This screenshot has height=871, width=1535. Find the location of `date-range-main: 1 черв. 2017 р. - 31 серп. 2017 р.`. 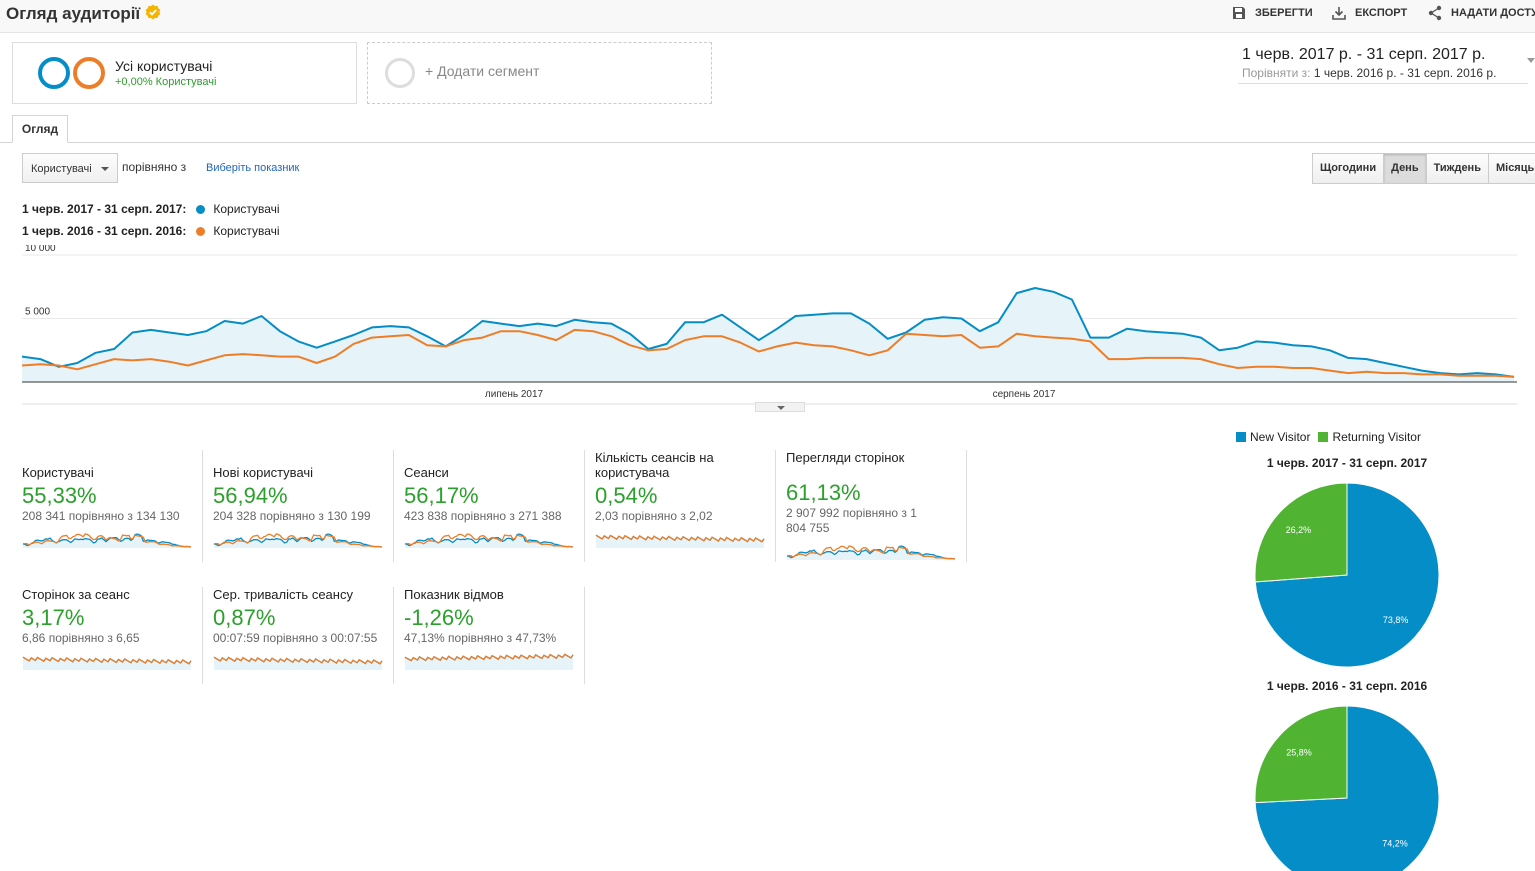

date-range-main: 1 черв. 2017 р. - 31 серп. 2017 р. is located at coordinates (1364, 54).